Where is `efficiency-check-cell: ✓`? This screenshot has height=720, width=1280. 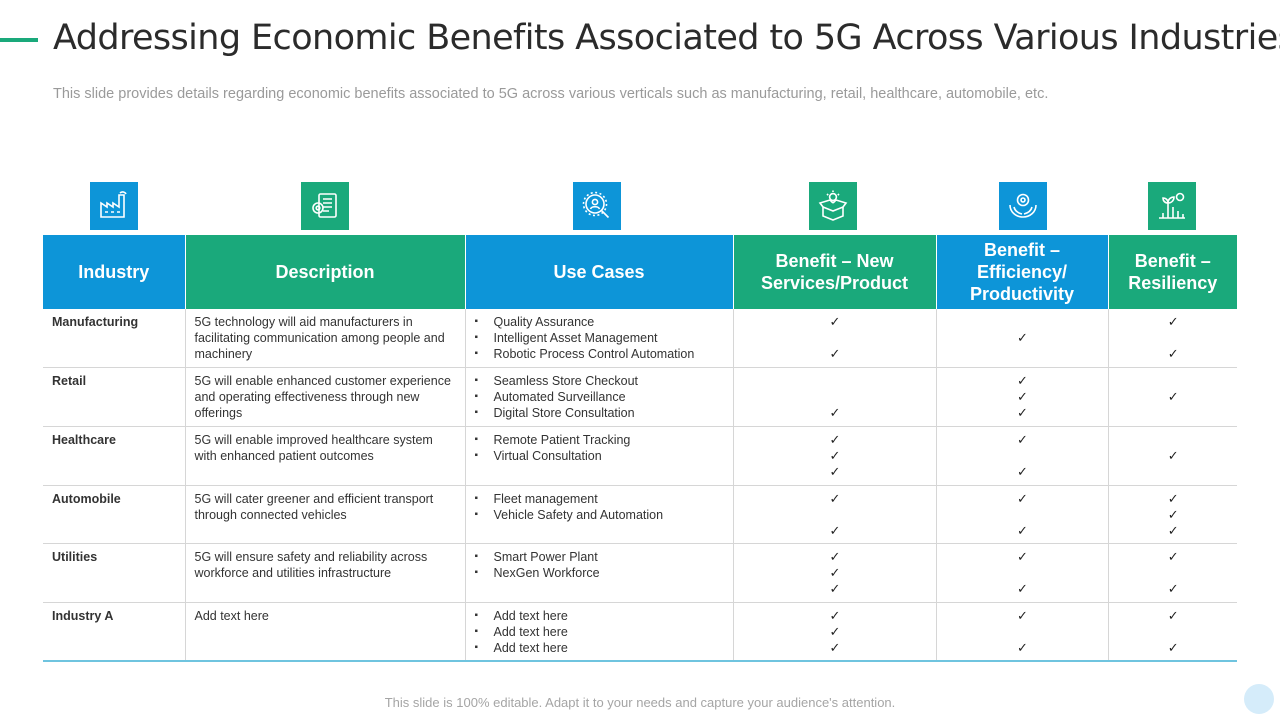
efficiency-check-cell: ✓ is located at coordinates (1022, 339).